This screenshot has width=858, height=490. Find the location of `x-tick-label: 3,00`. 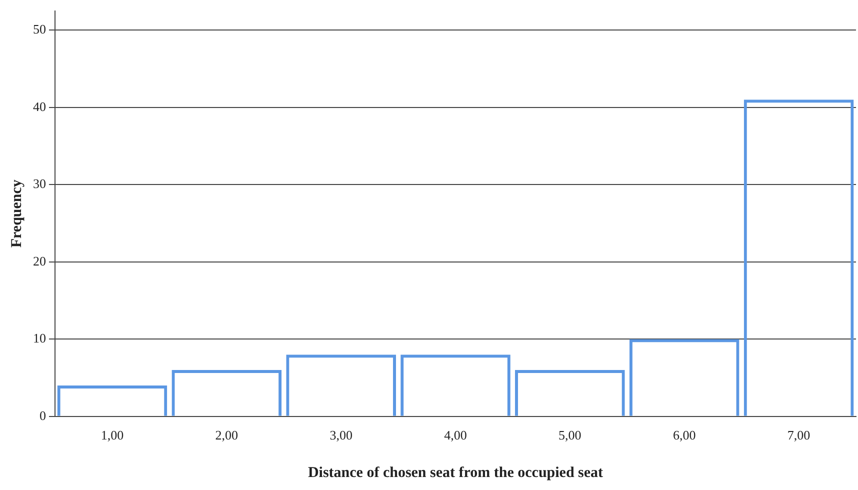

x-tick-label: 3,00 is located at coordinates (341, 435).